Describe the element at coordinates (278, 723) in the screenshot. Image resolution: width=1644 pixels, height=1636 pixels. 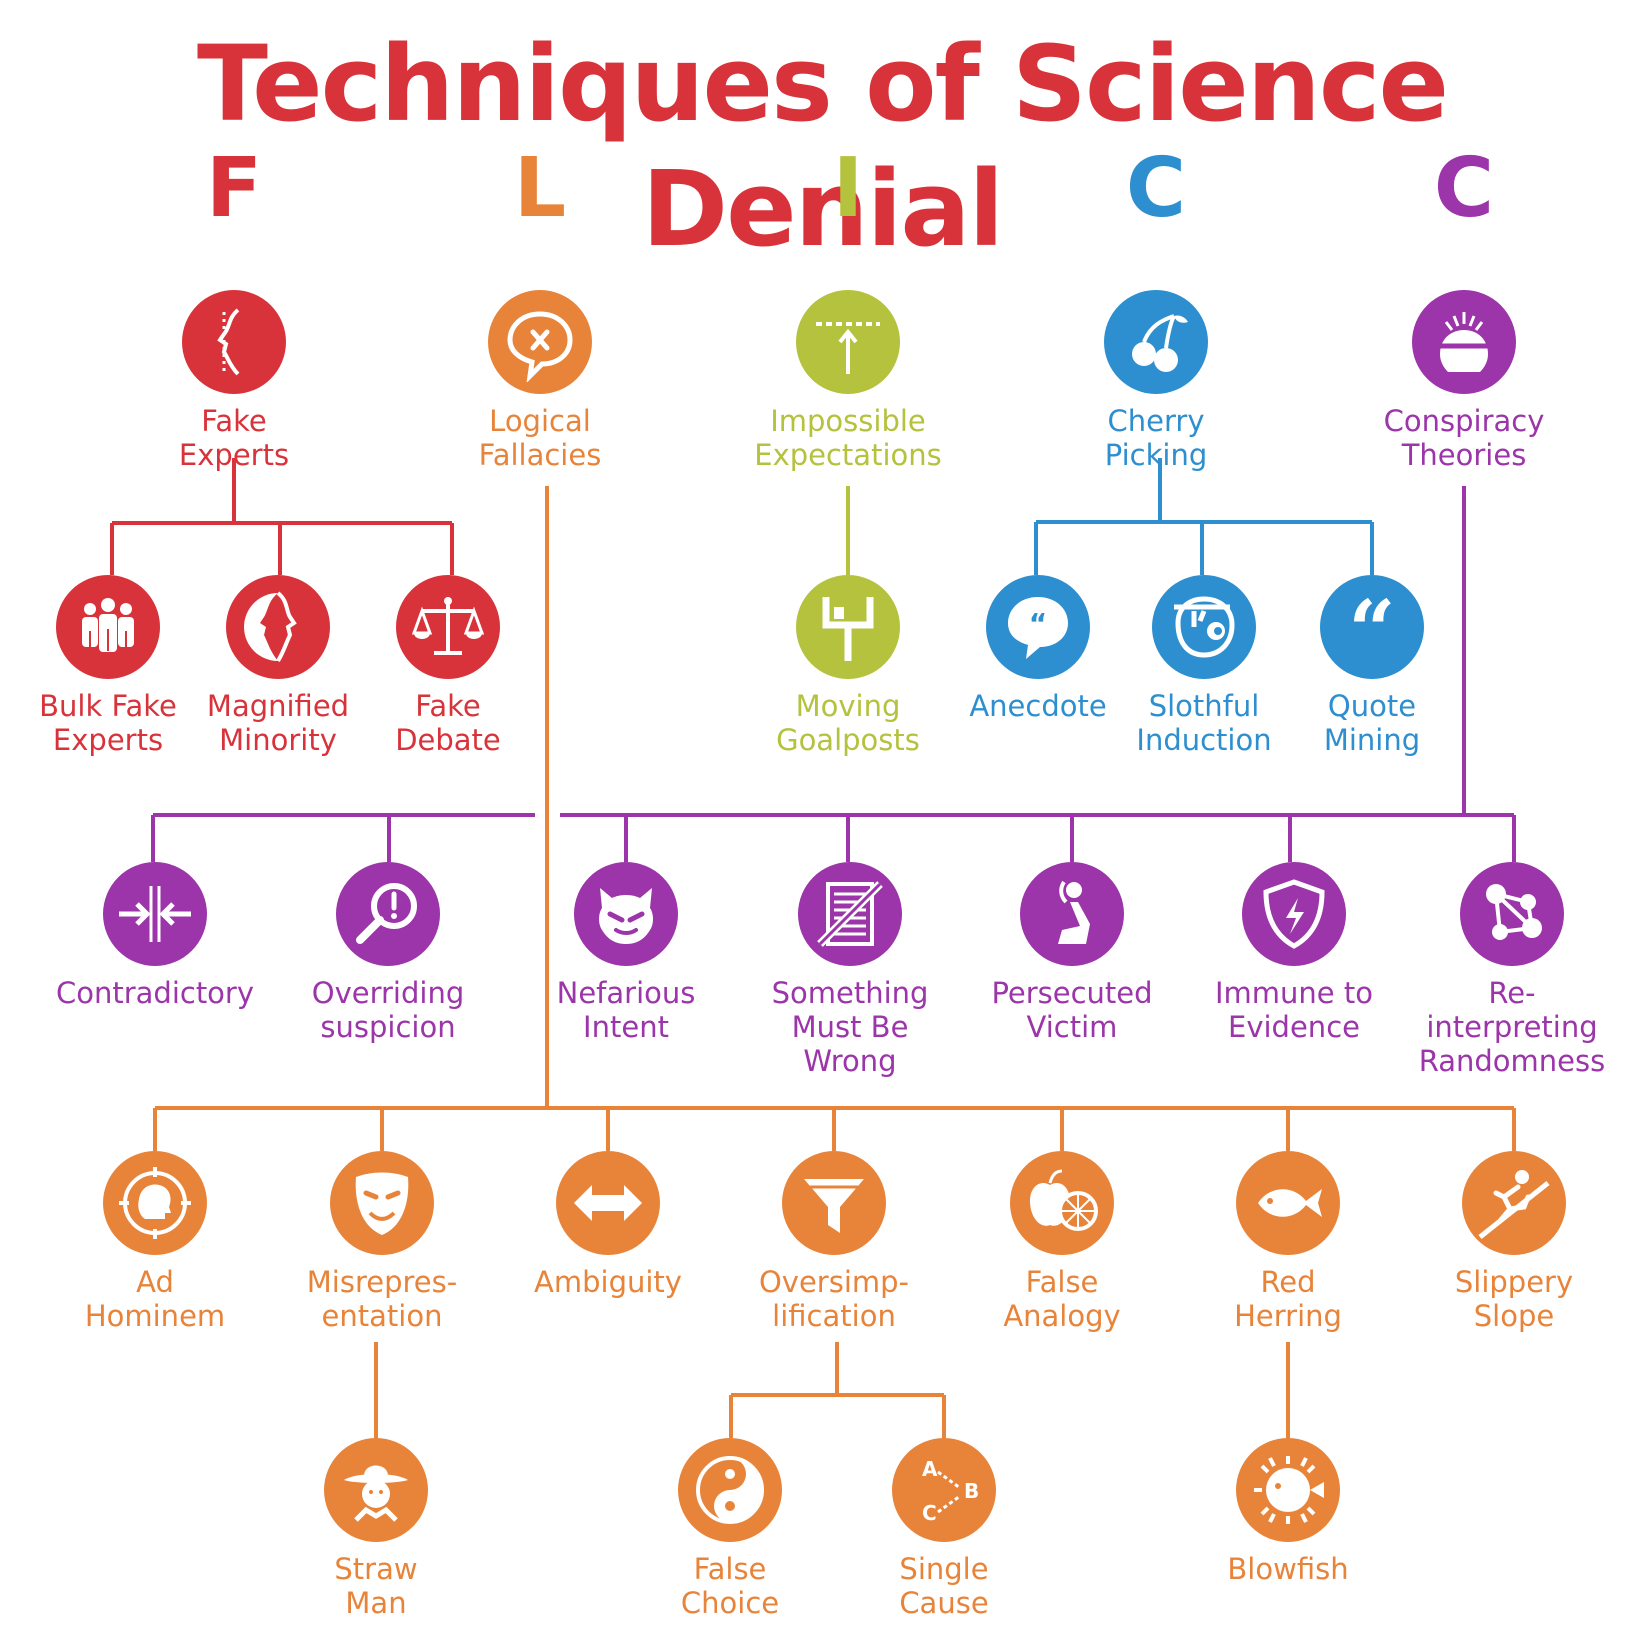
I see `magnified-minority-label: Magnified Minority` at that location.